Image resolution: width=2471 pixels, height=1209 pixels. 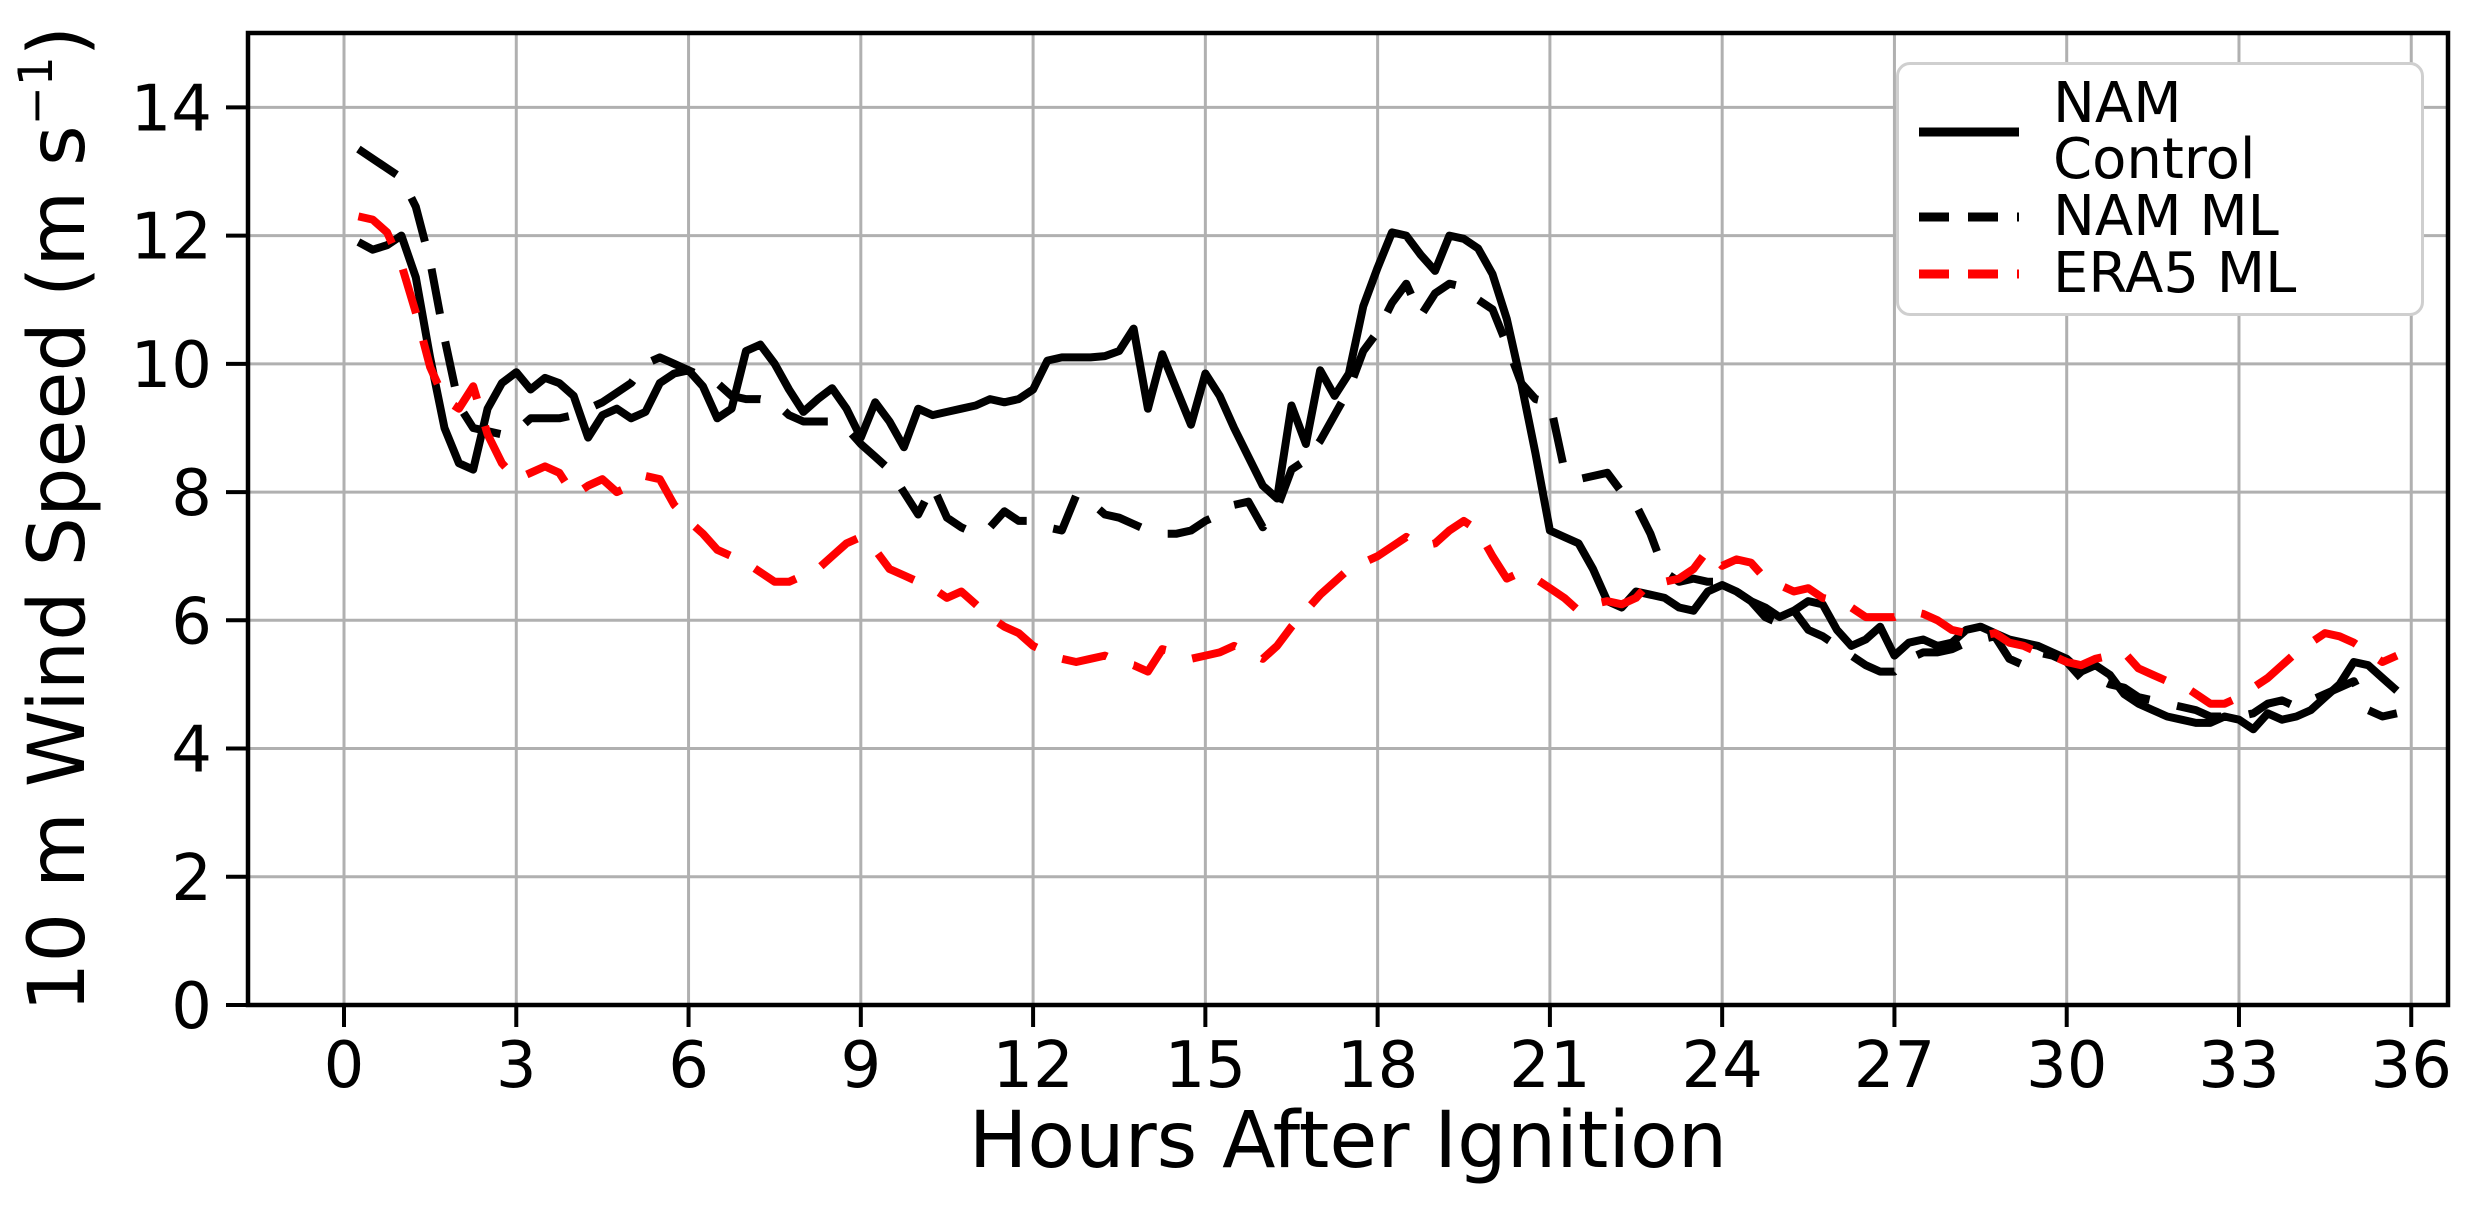 I want to click on y-axis-title-text: 10 m Wind Speed (m s, so click(x=58, y=569).